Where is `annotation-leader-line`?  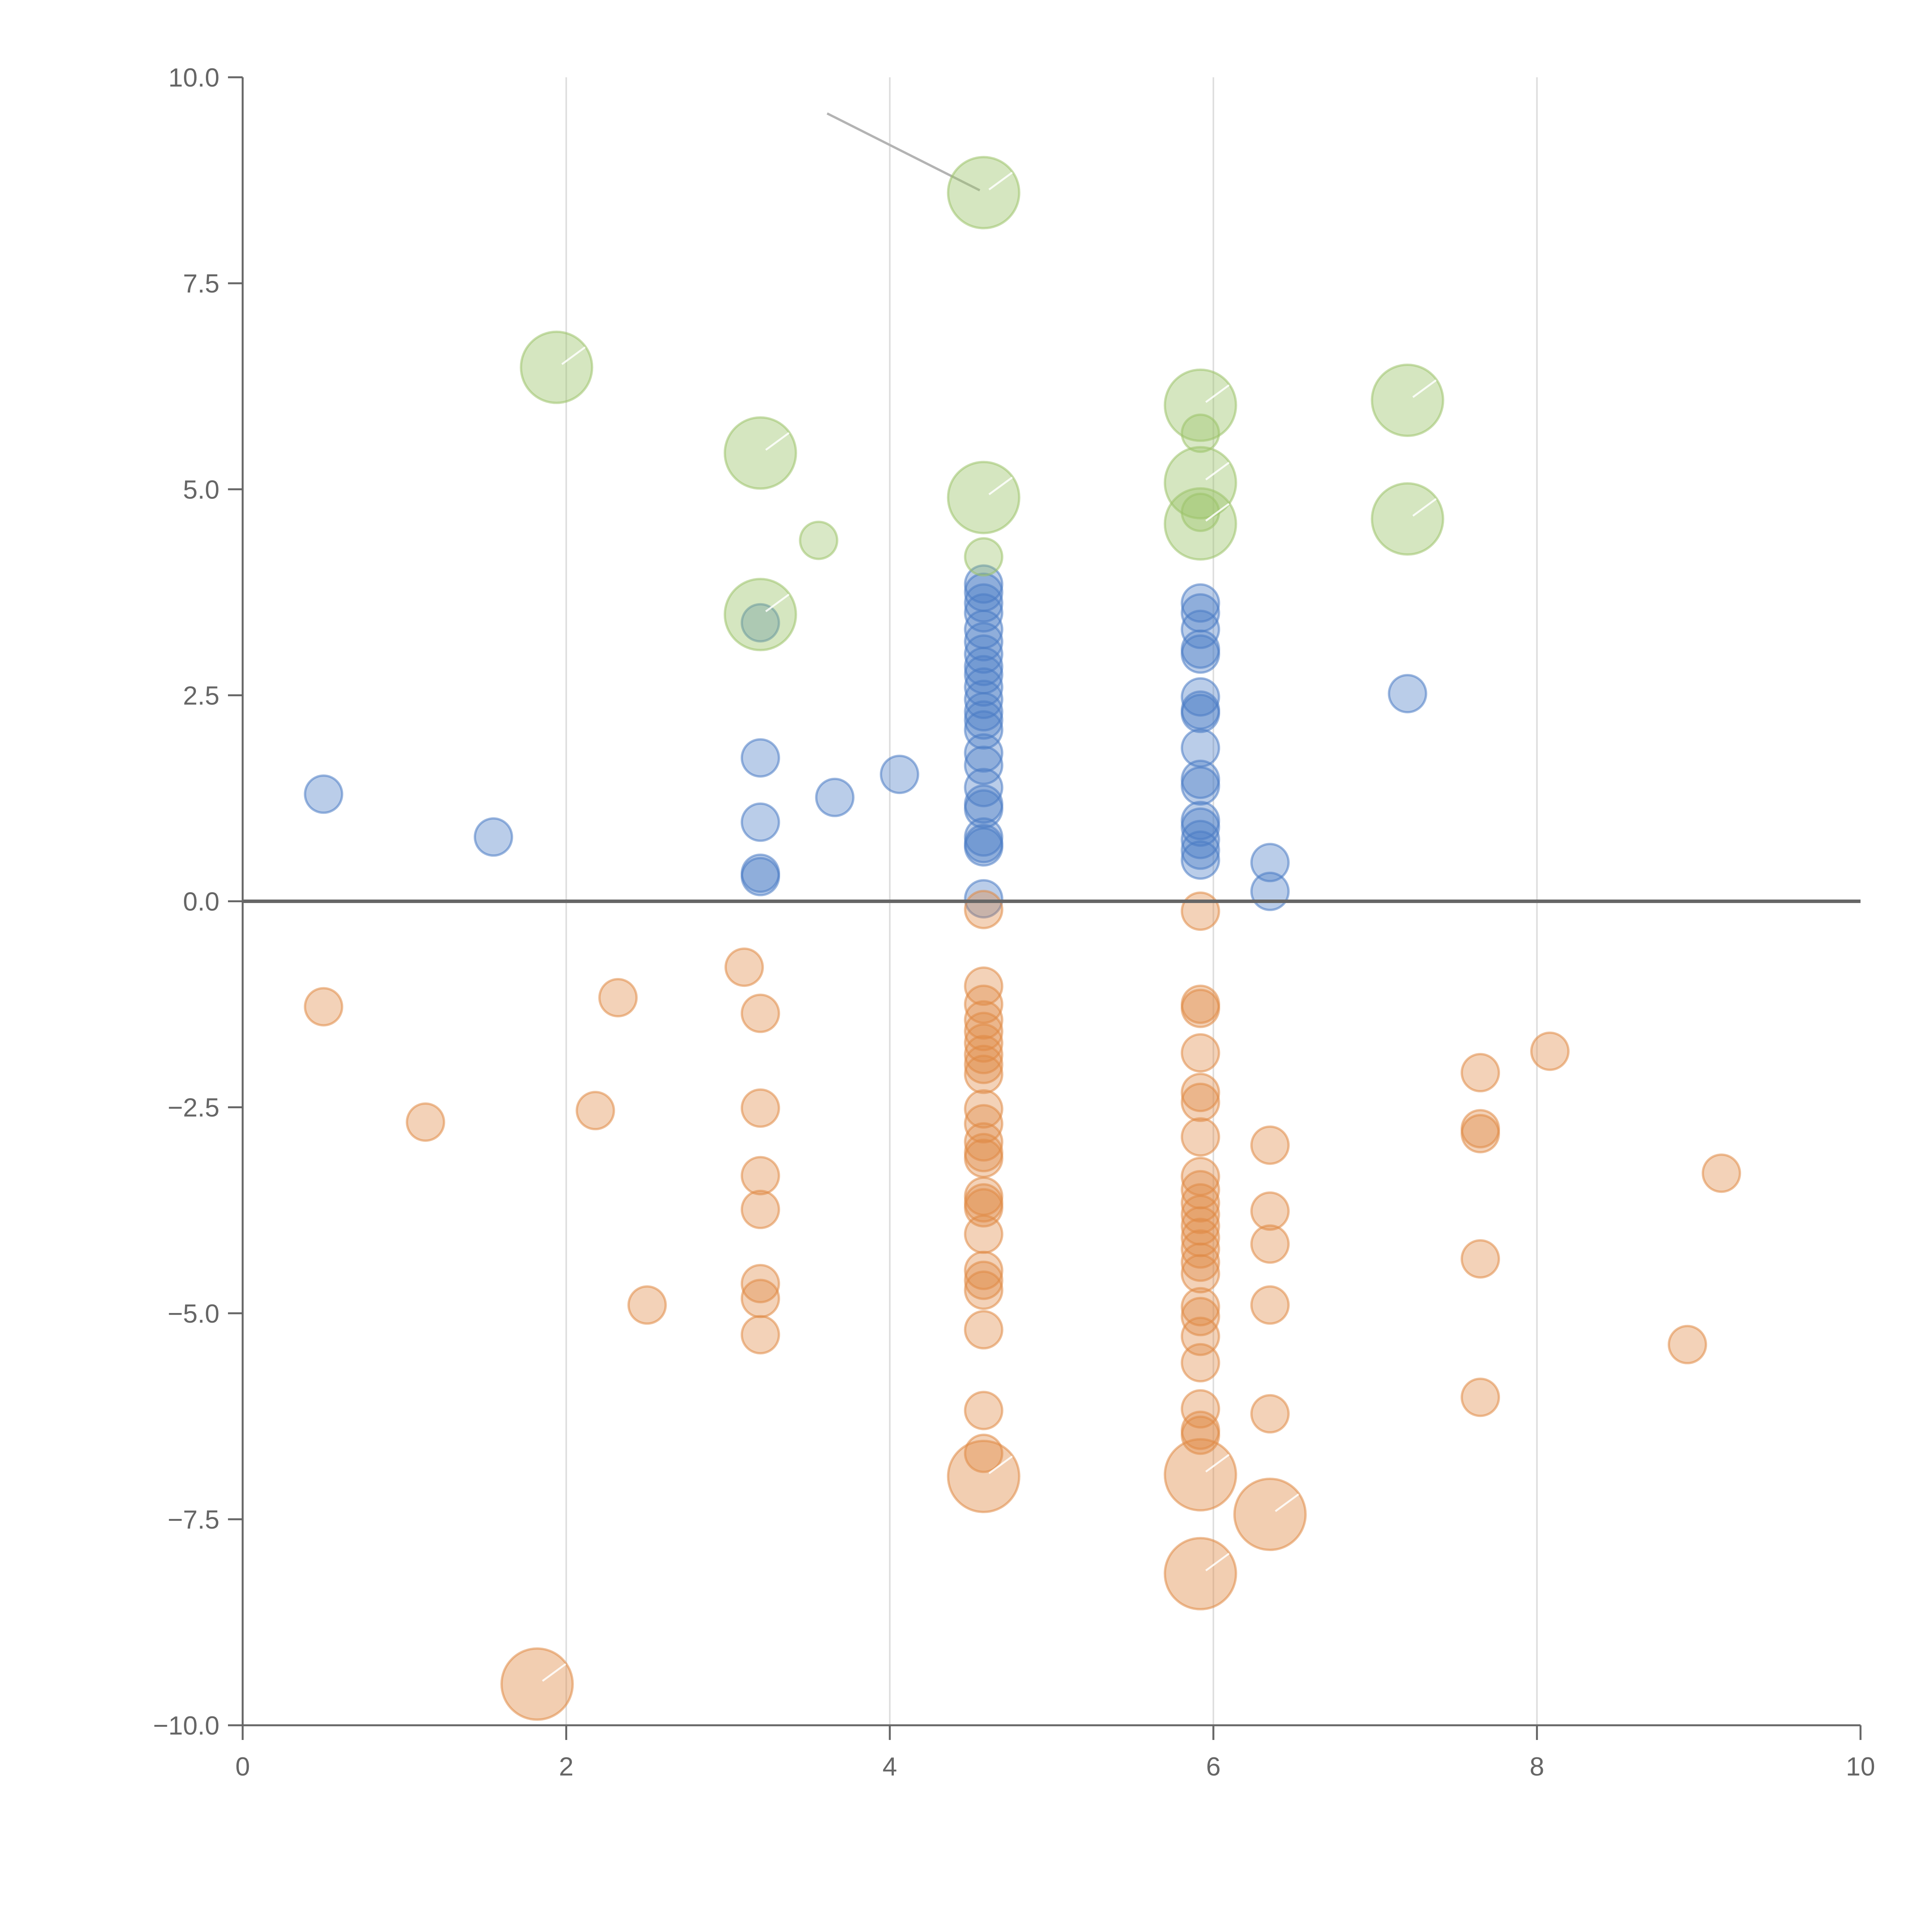 annotation-leader-line is located at coordinates (904, 152).